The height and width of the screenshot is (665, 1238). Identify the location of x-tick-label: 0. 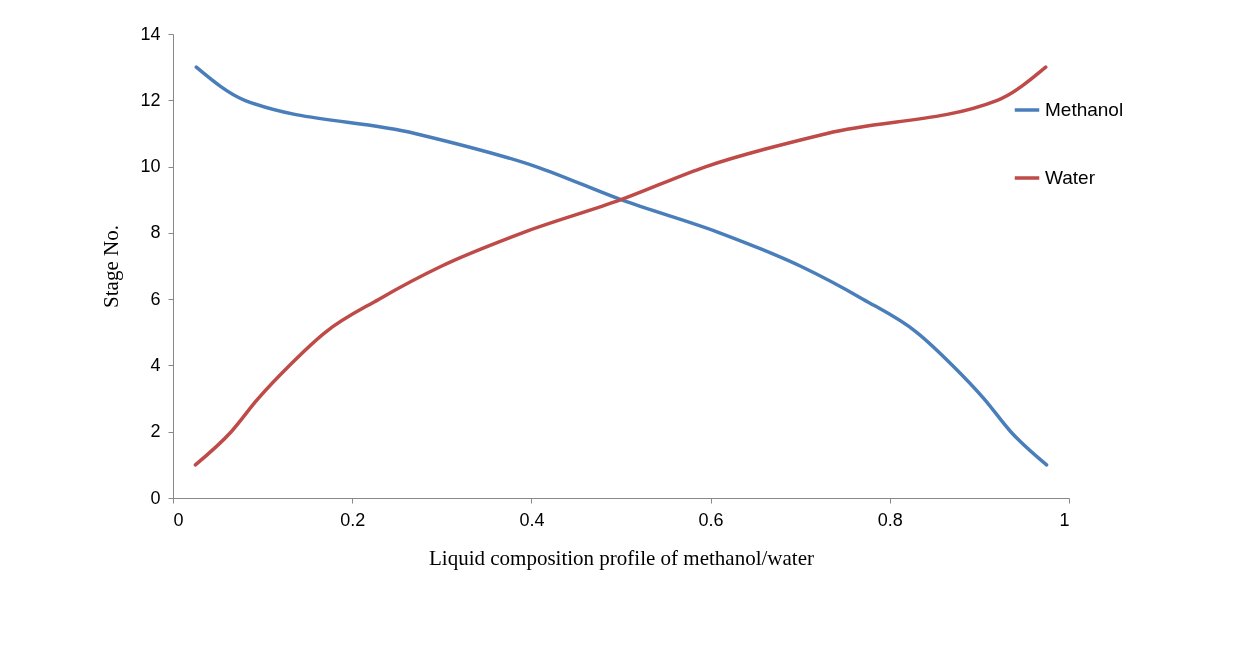
(178, 519).